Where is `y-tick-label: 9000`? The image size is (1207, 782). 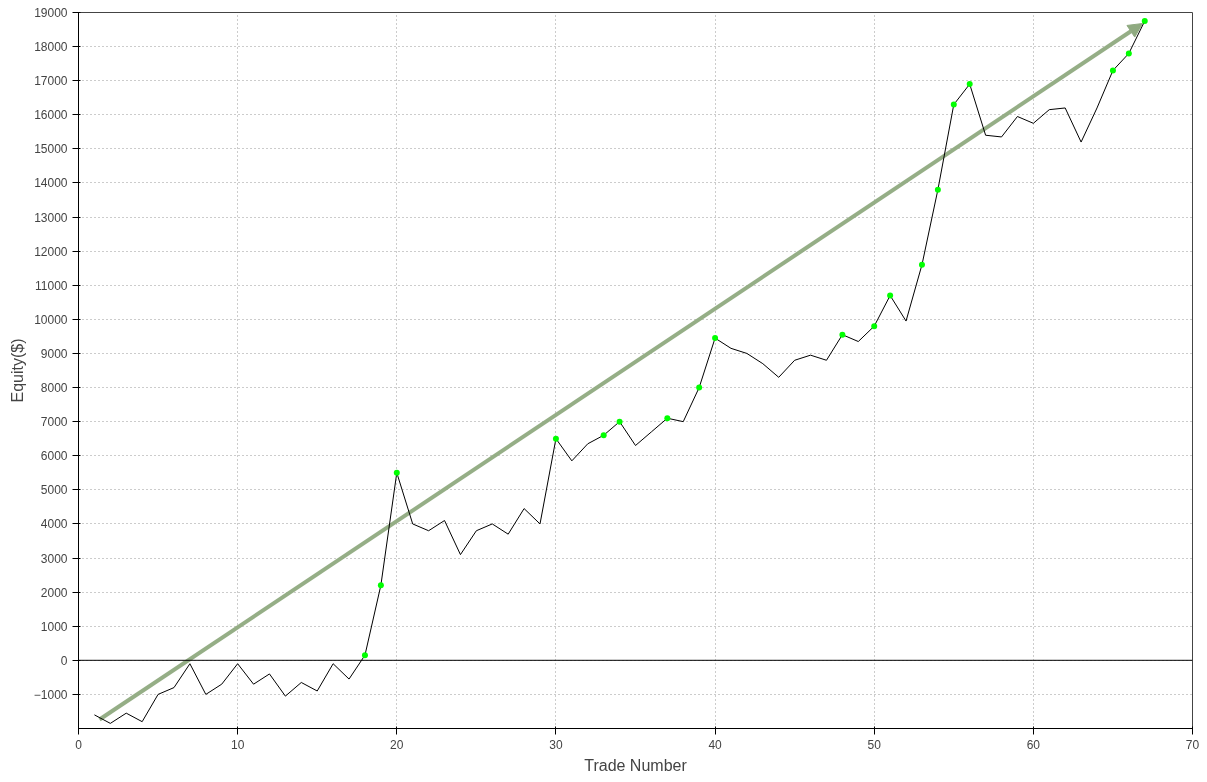
y-tick-label: 9000 is located at coordinates (54, 353).